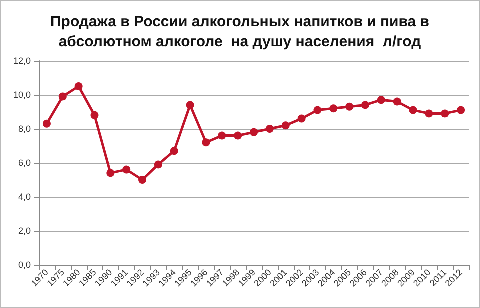 This screenshot has width=480, height=308. I want to click on y-tick-label: 6,0, so click(24, 163).